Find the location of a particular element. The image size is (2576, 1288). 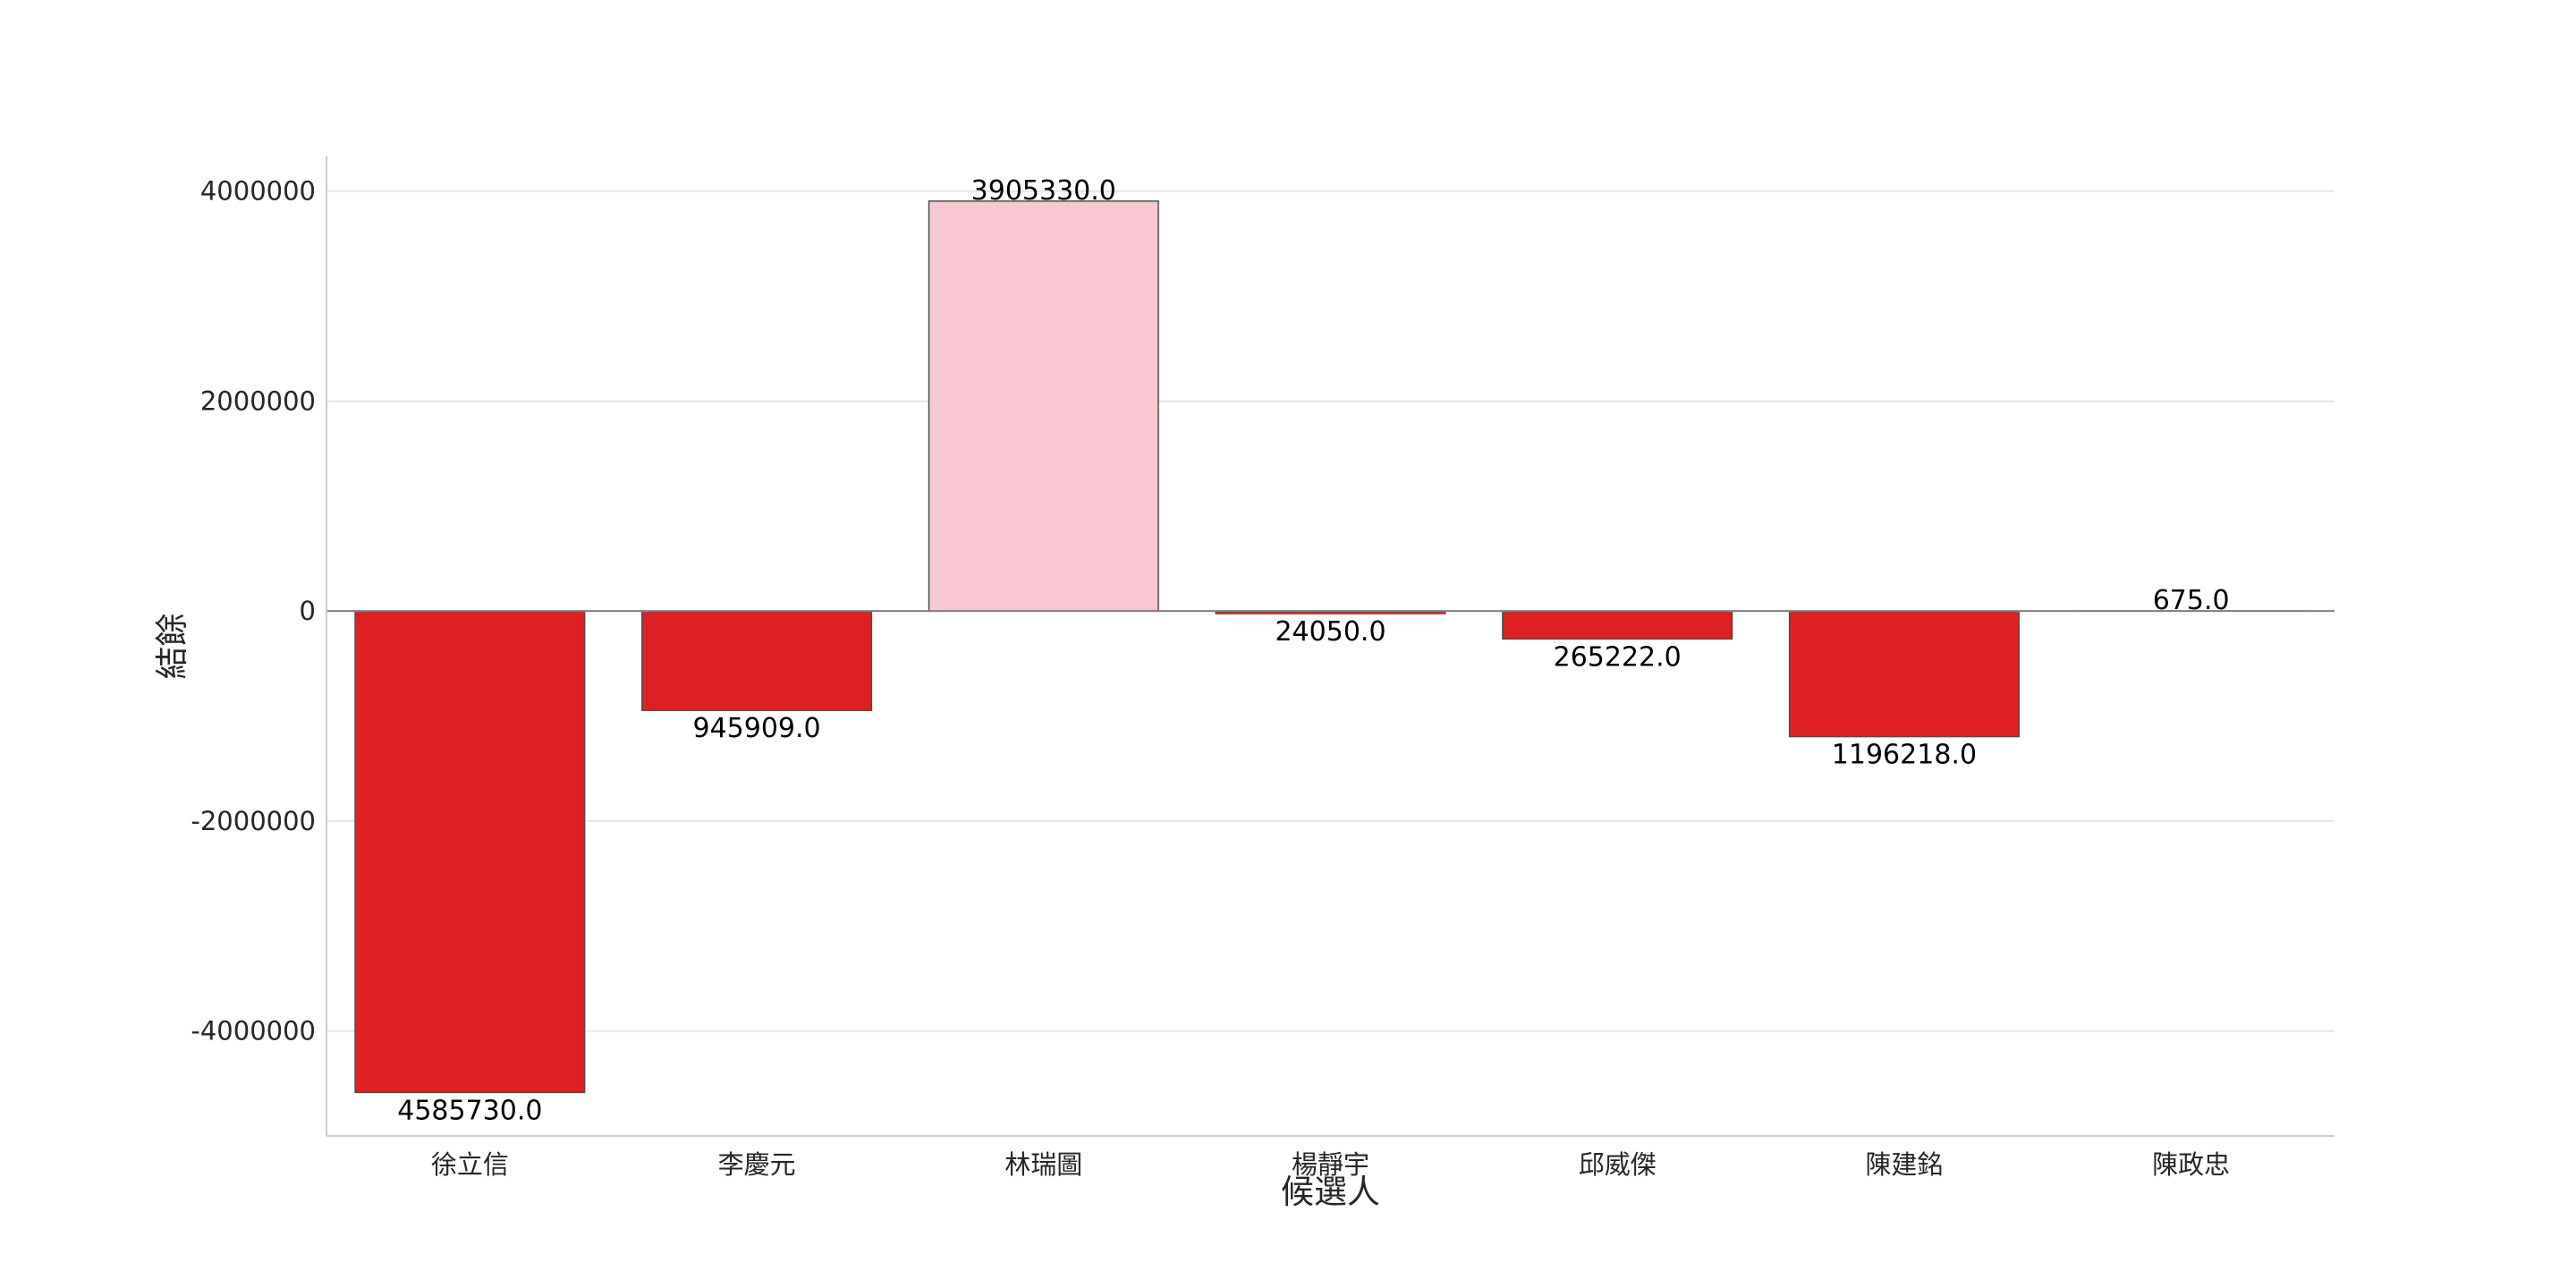

data-label: 1196218.0 is located at coordinates (1904, 755).